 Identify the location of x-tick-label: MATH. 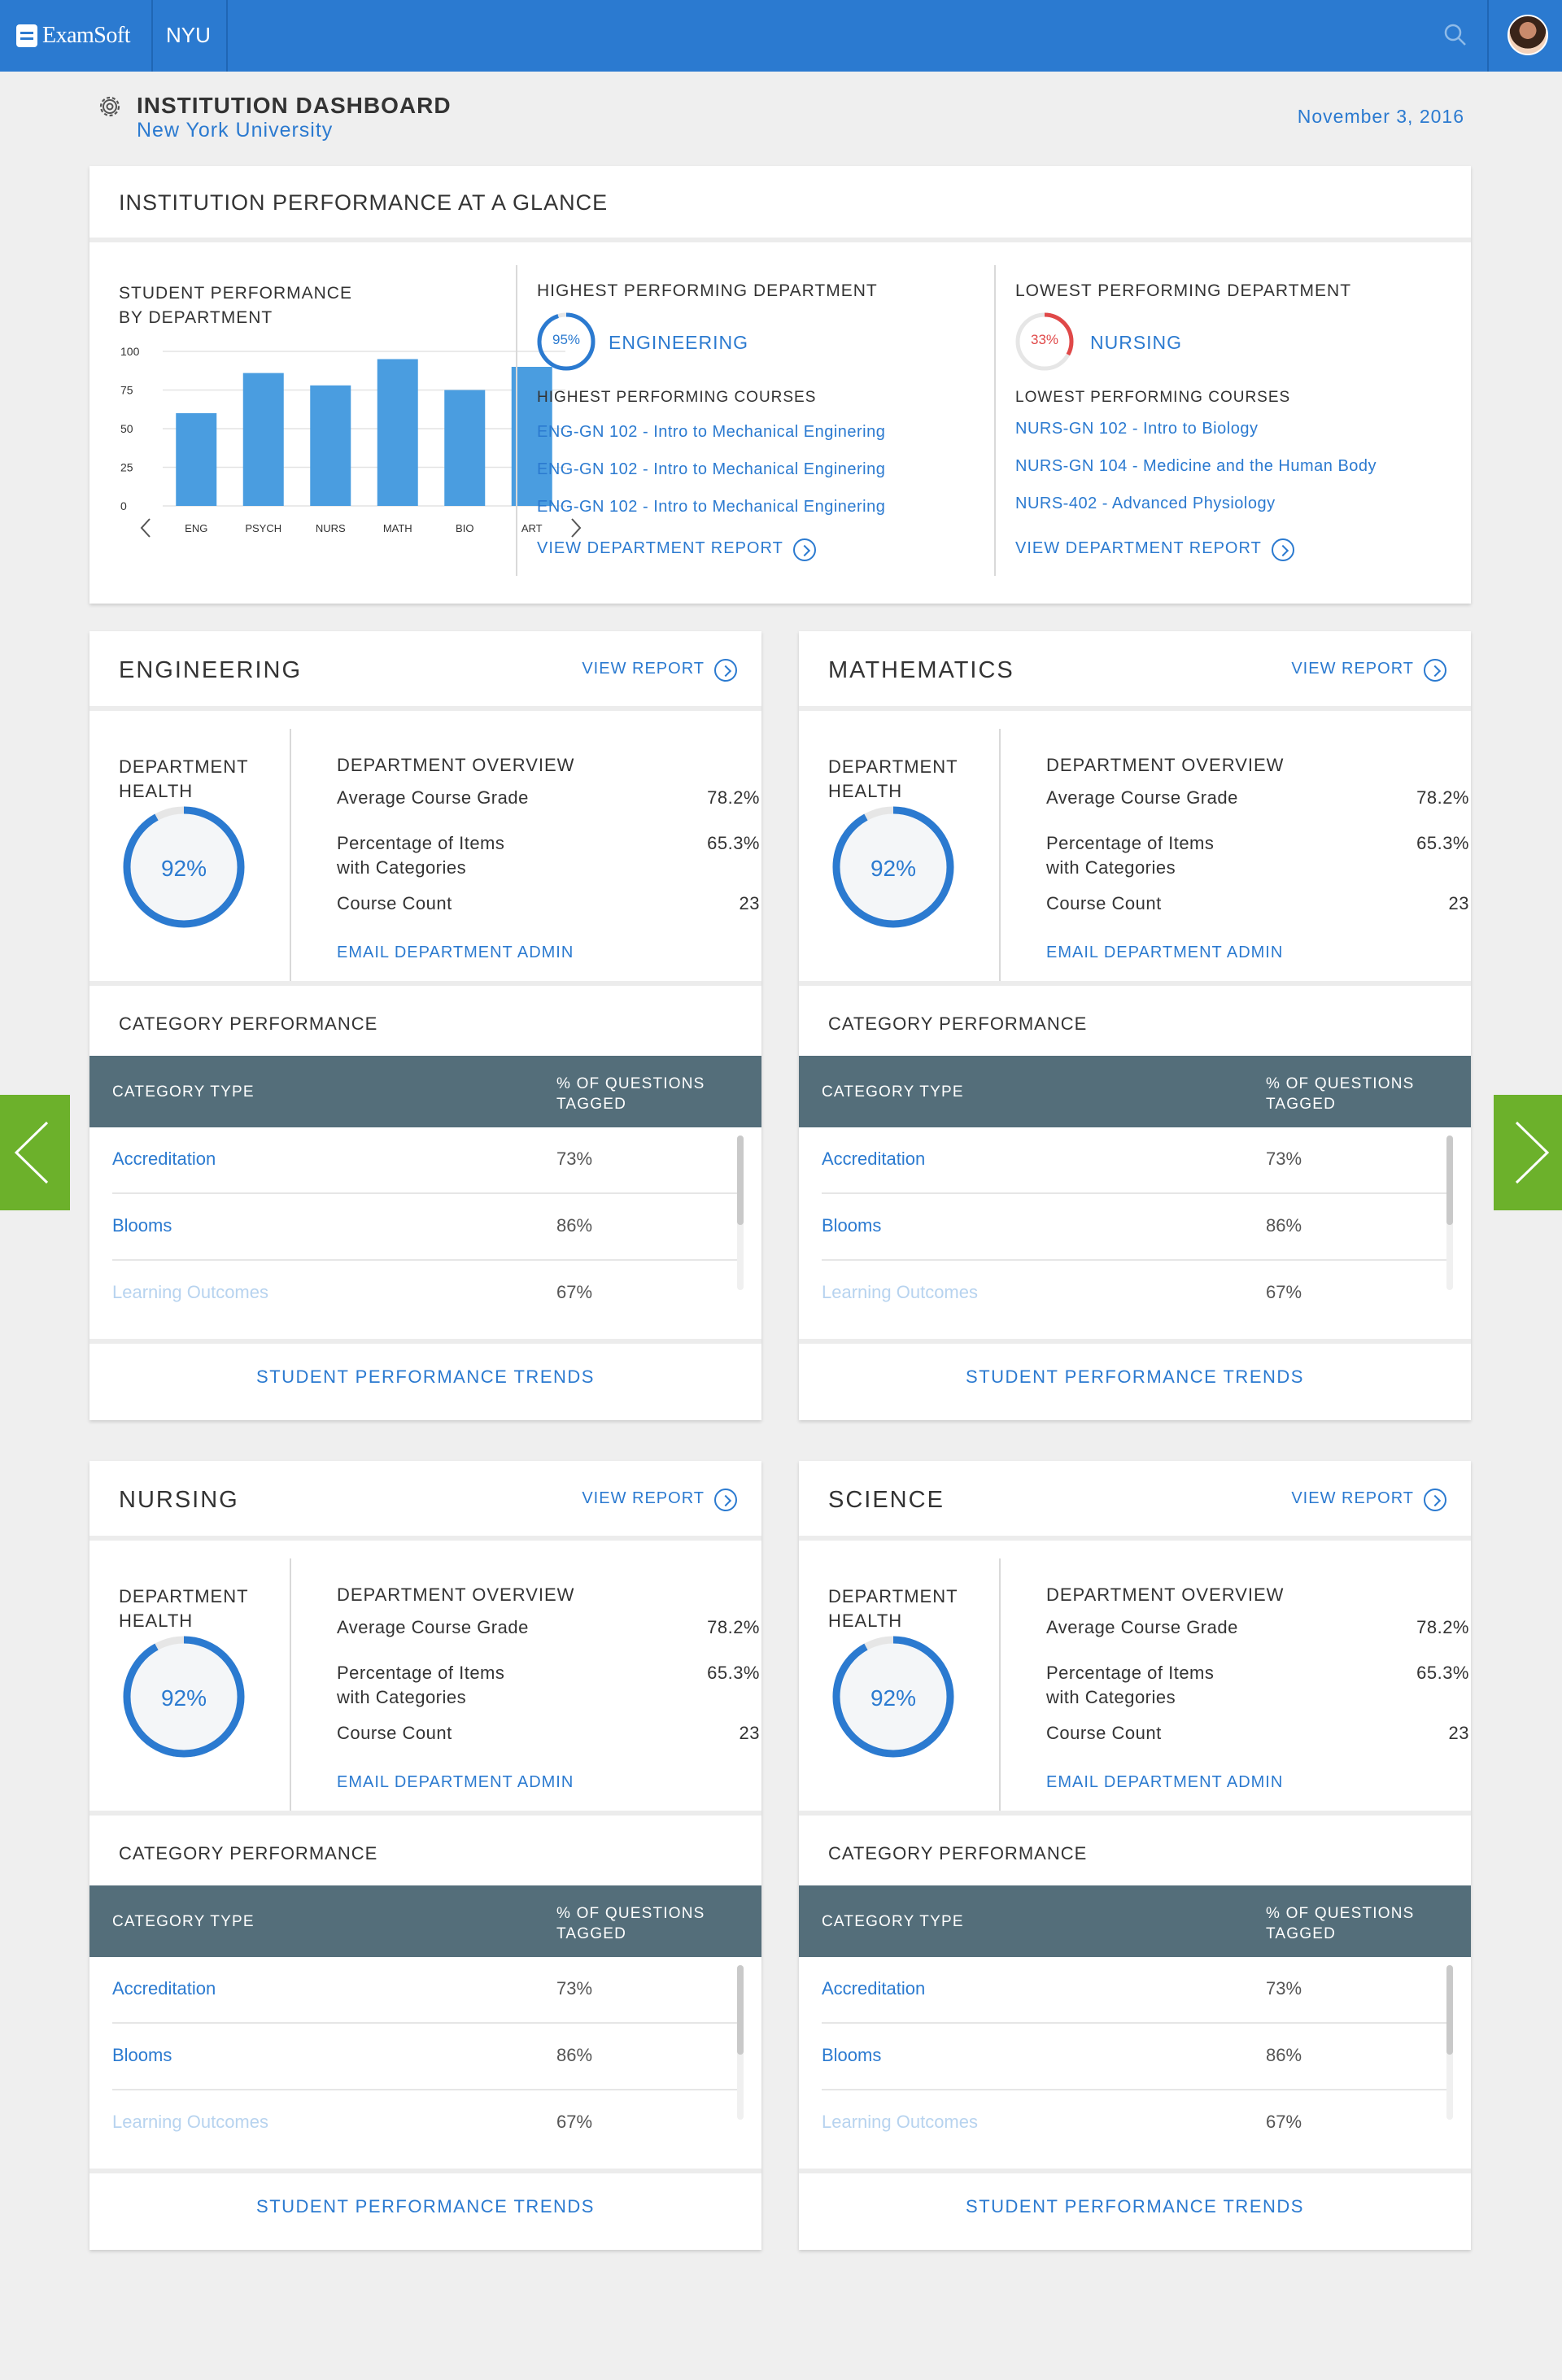
(397, 528).